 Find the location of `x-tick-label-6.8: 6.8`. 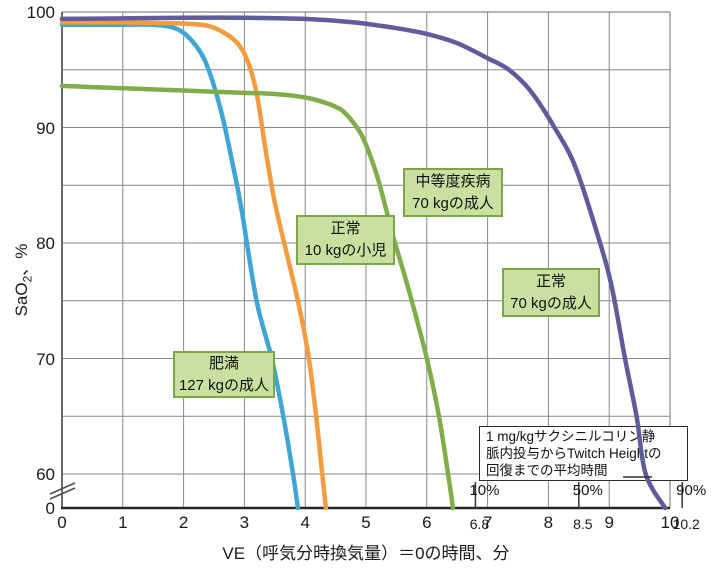

x-tick-label-6.8: 6.8 is located at coordinates (479, 524).